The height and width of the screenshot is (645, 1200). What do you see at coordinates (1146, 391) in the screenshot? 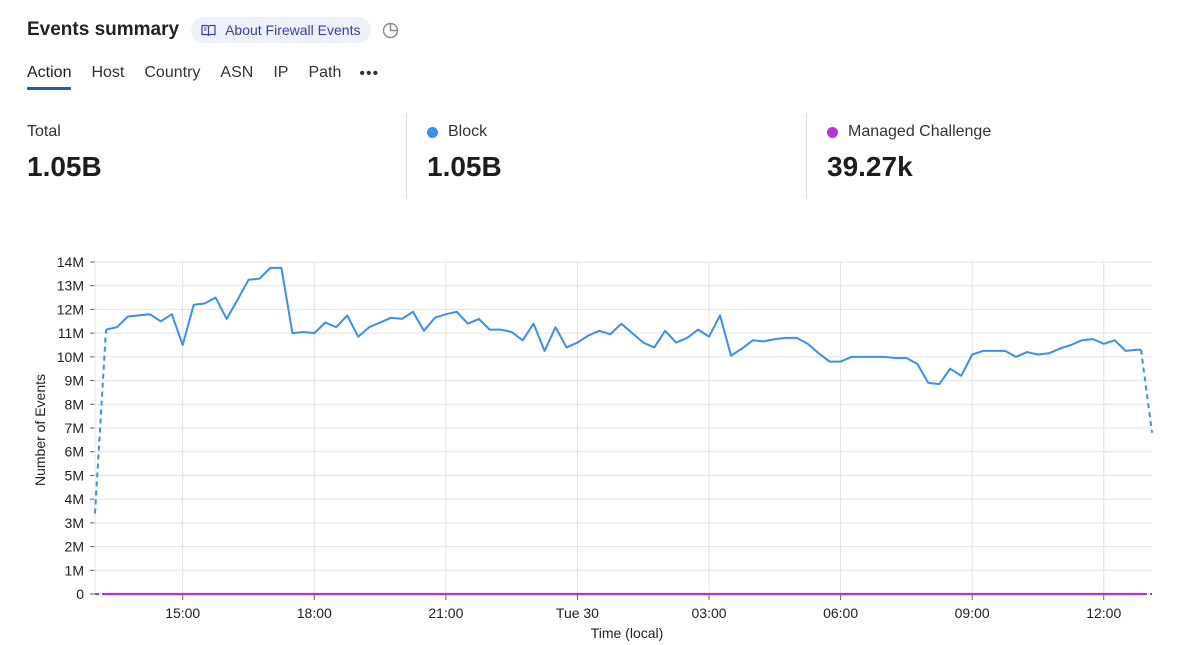
I see `block-series-line-end` at bounding box center [1146, 391].